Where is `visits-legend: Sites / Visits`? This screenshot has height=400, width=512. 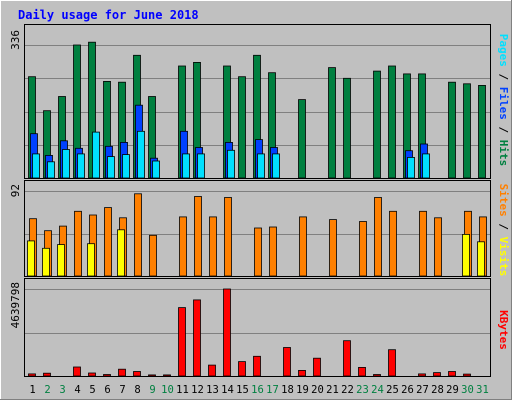
visits-legend: Sites / Visits is located at coordinates (503, 230).